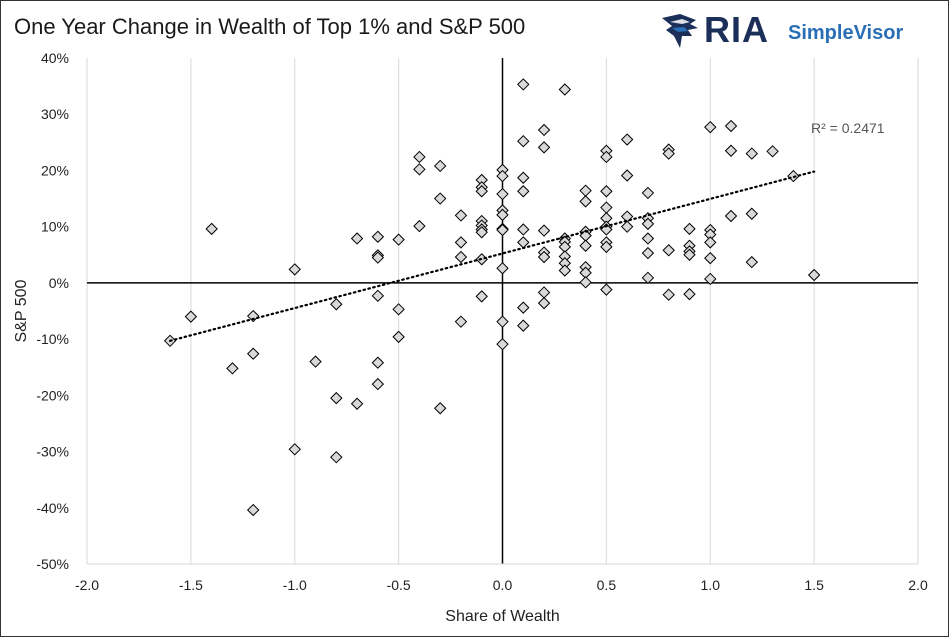 This screenshot has height=637, width=949. Describe the element at coordinates (607, 585) in the screenshot. I see `x-tick-label: 0.5` at that location.